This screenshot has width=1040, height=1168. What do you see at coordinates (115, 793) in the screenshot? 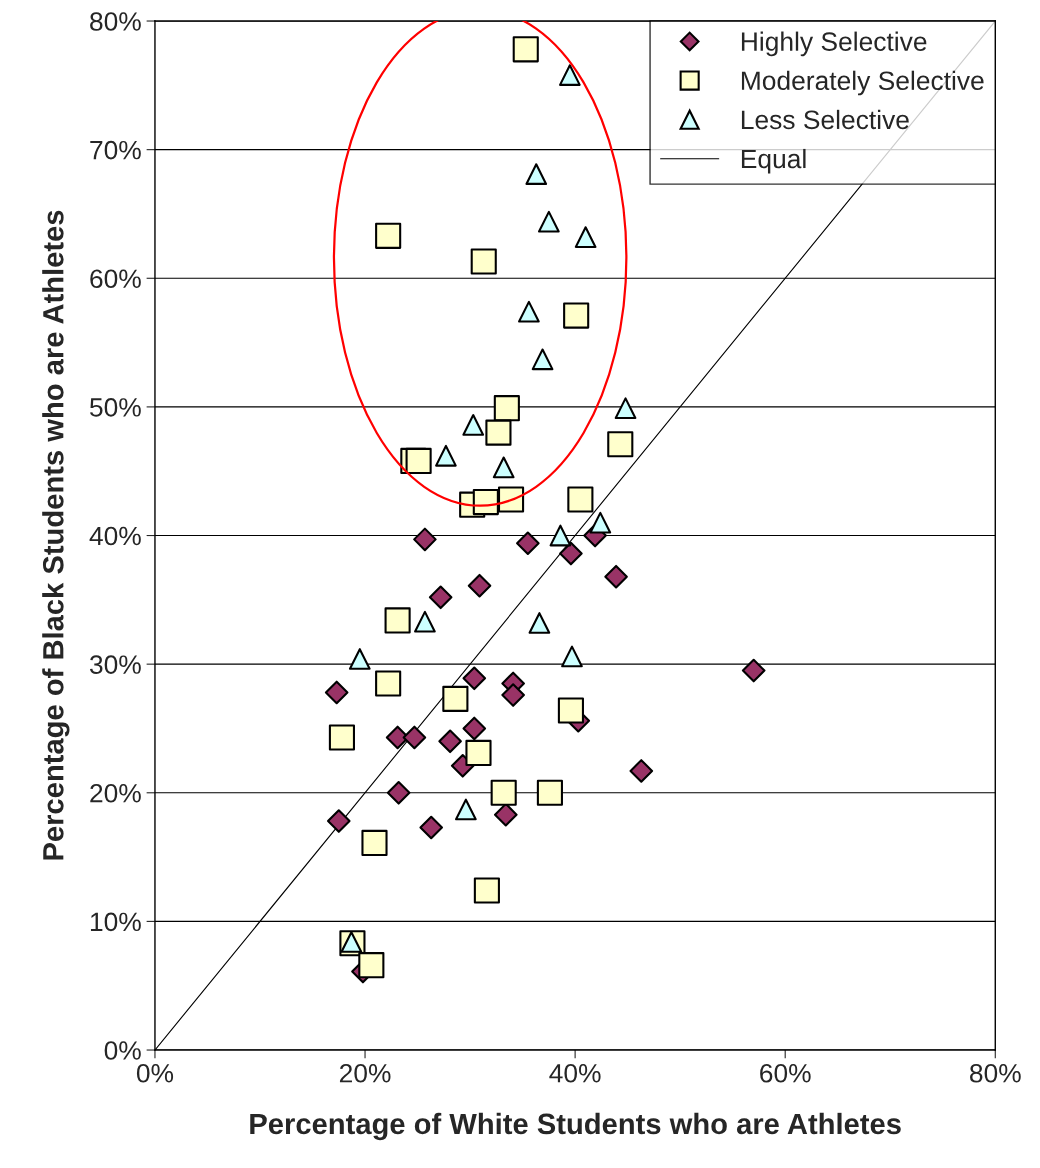
I see `y-tick-label: 20%` at bounding box center [115, 793].